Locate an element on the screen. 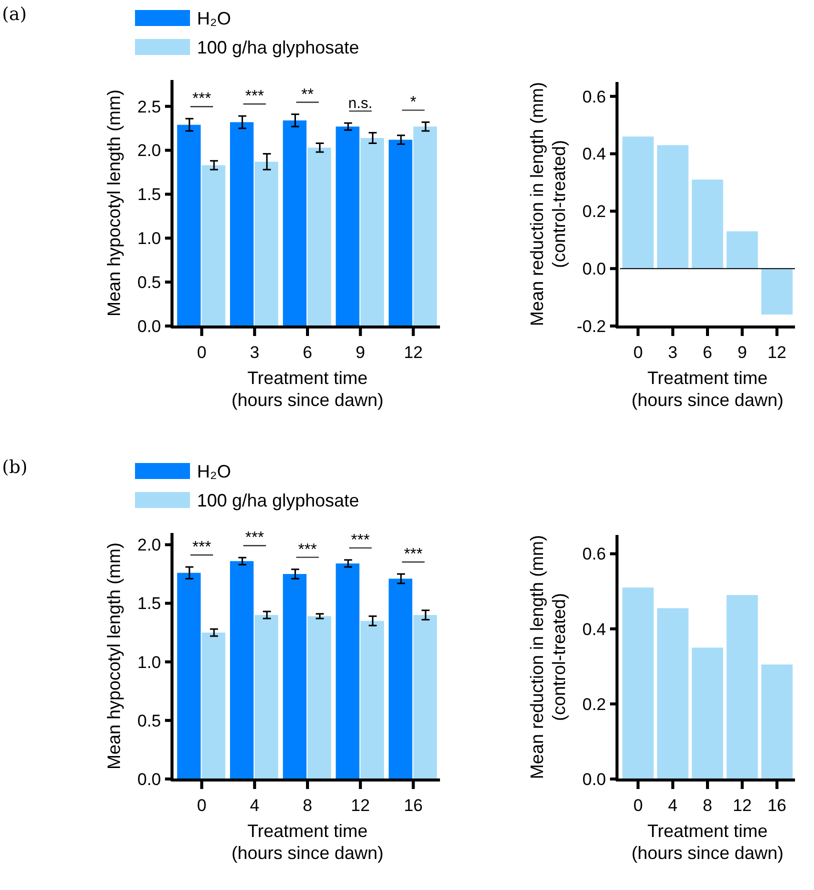  y-tick-label: -0.2 is located at coordinates (591, 326).